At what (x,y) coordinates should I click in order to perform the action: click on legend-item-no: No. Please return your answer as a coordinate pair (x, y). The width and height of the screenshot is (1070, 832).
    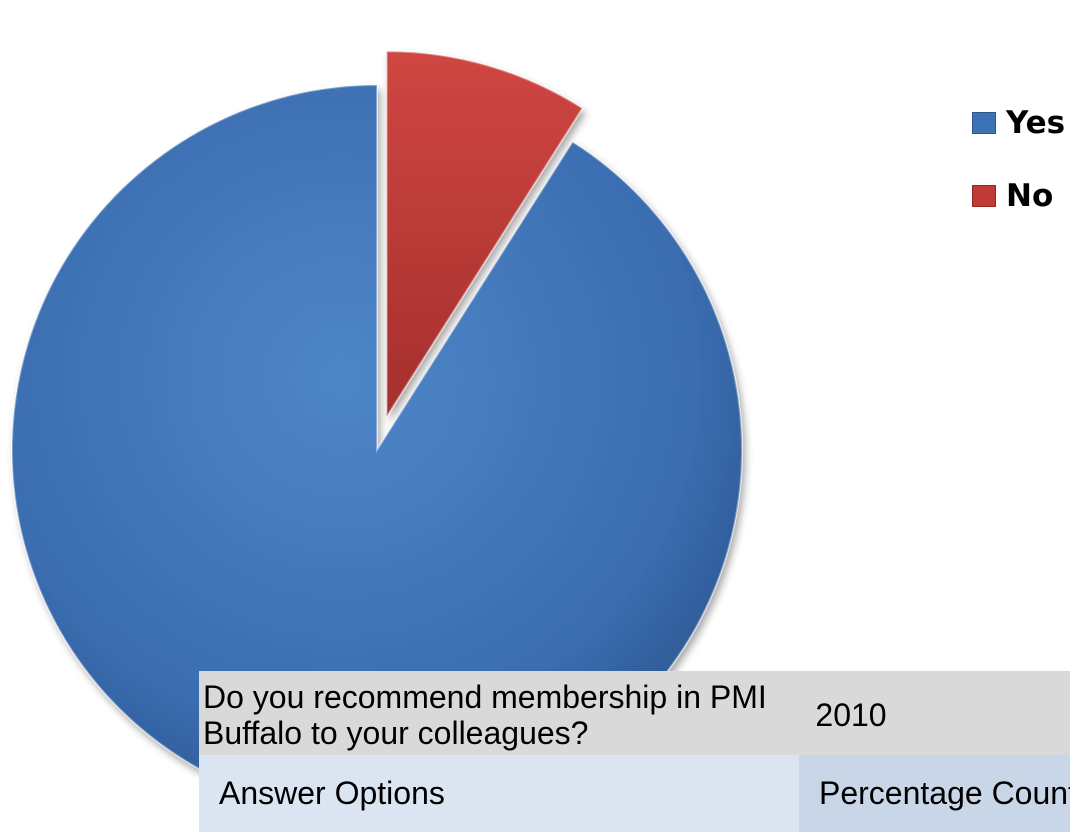
    Looking at the image, I should click on (1018, 196).